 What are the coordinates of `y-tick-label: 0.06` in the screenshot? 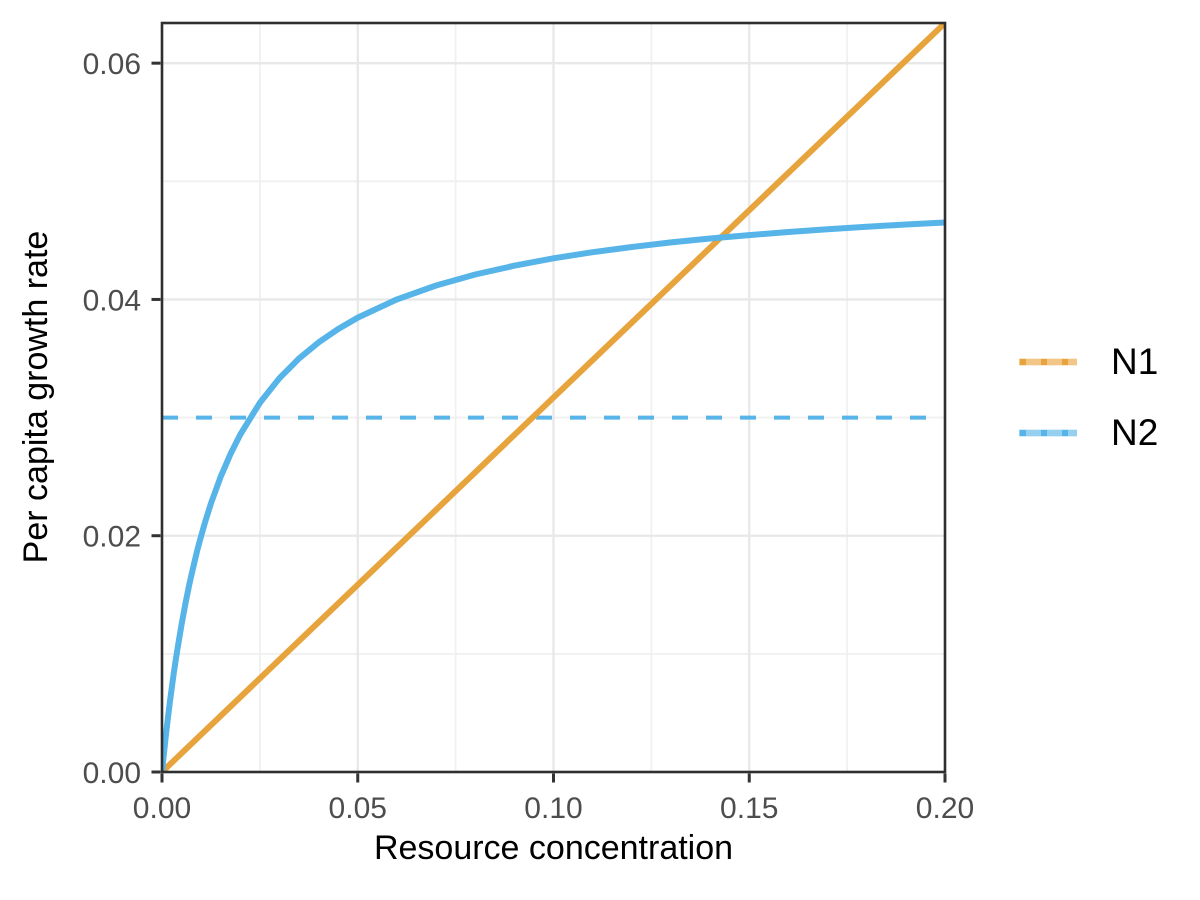 It's located at (112, 64).